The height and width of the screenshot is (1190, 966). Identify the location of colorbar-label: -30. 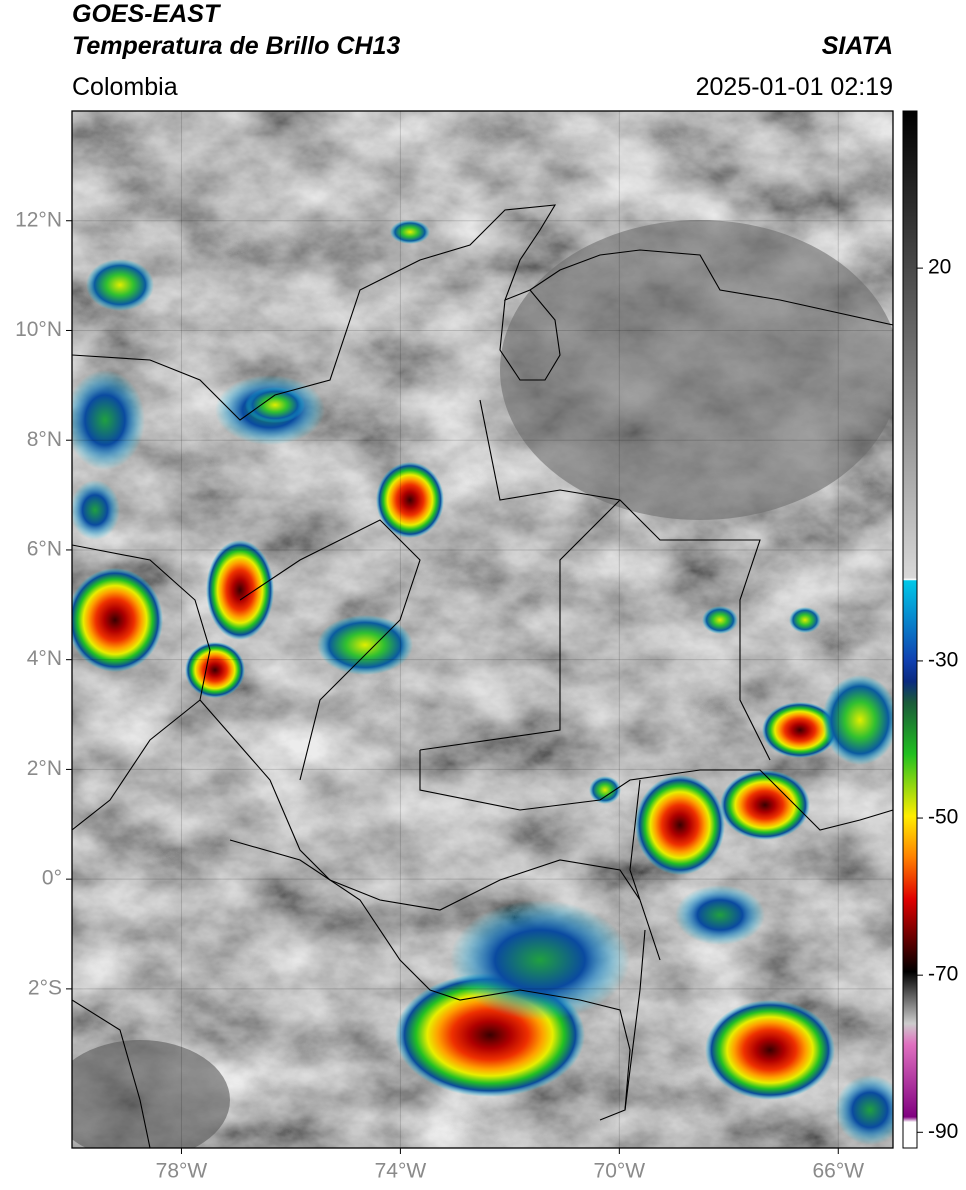
(943, 659).